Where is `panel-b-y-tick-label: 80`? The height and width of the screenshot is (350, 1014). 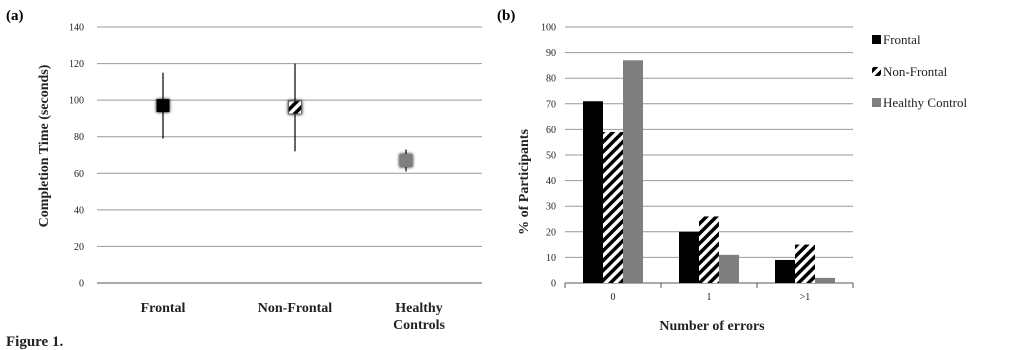 panel-b-y-tick-label: 80 is located at coordinates (551, 79).